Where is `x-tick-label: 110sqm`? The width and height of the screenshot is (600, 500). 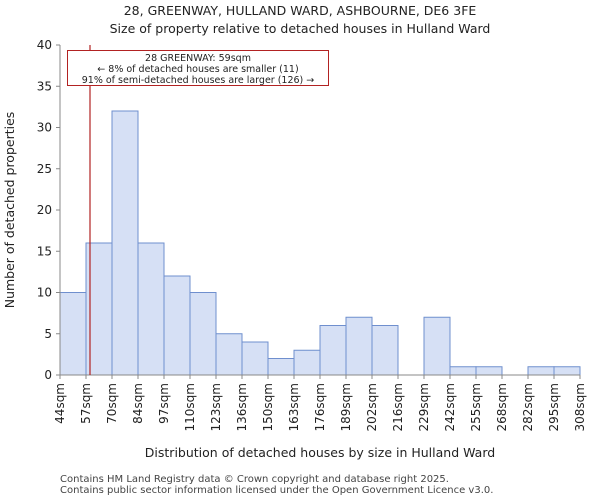 x-tick-label: 110sqm is located at coordinates (190, 407).